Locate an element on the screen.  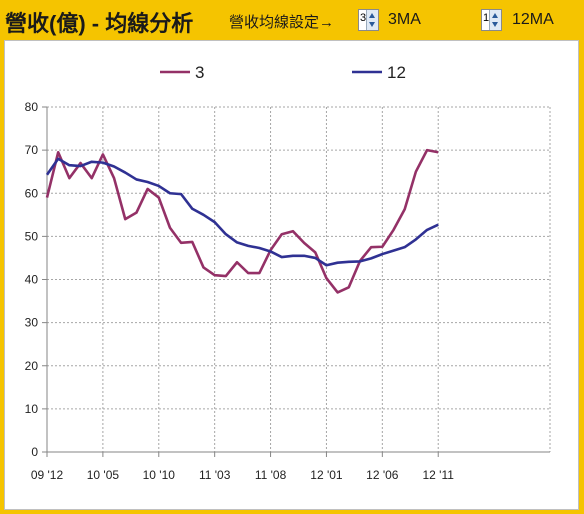
y-tick-label: 20 is located at coordinates (32, 366).